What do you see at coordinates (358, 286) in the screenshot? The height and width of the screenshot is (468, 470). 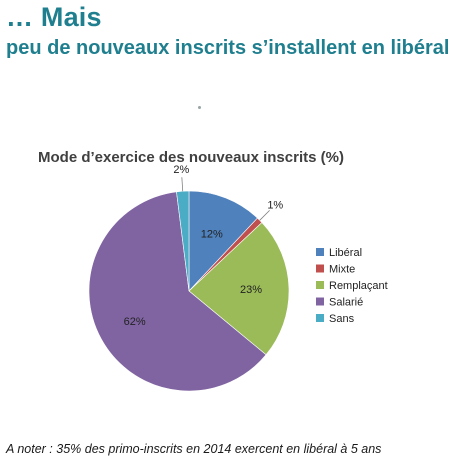 I see `legend-label-remplacant: Remplaçant` at bounding box center [358, 286].